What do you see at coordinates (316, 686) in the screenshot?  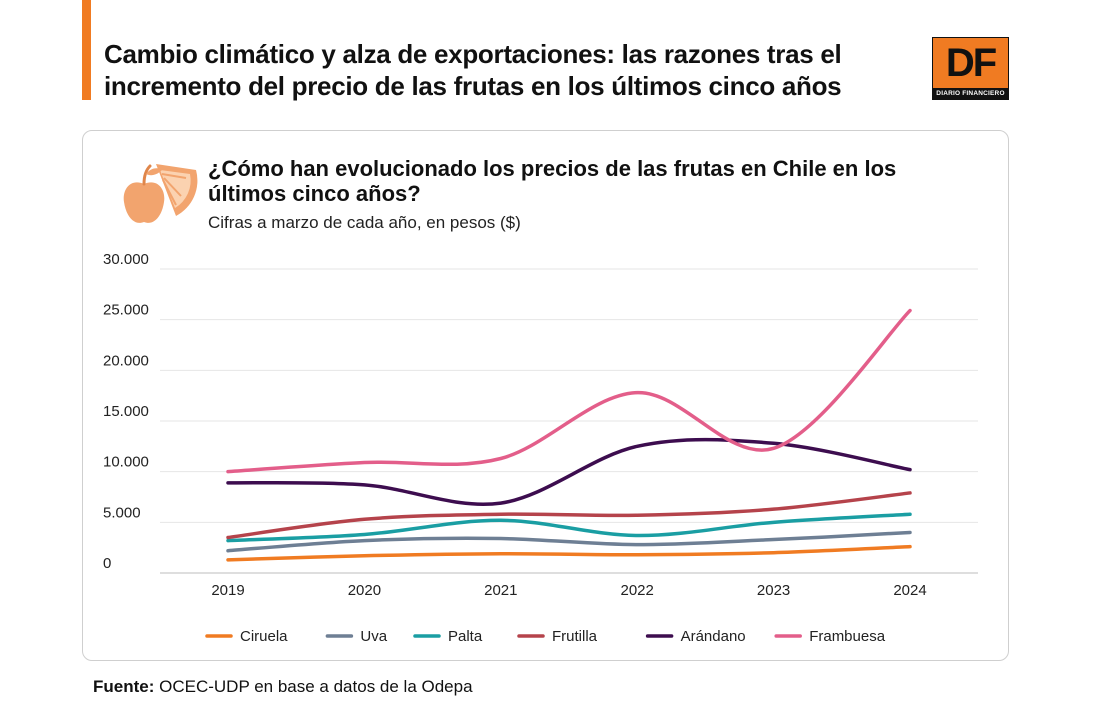 I see `source-text: OCEC-UDP en base a datos de la Odepa` at bounding box center [316, 686].